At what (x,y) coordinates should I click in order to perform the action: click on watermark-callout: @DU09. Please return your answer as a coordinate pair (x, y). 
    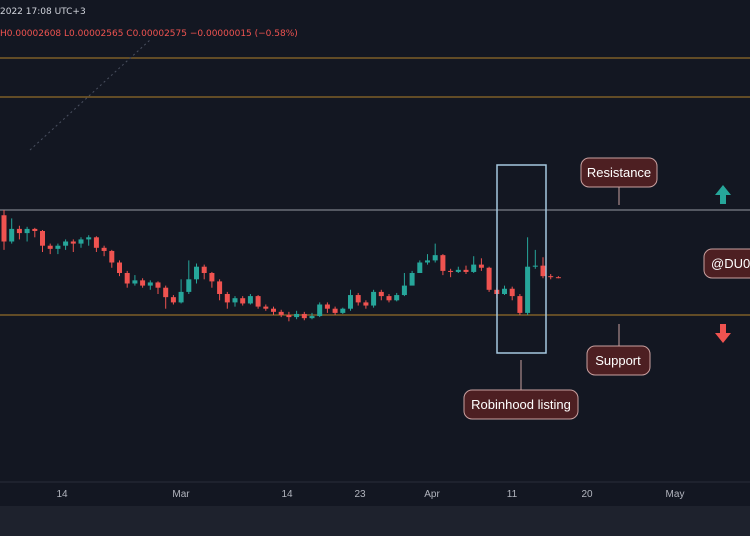
    Looking at the image, I should click on (726, 263).